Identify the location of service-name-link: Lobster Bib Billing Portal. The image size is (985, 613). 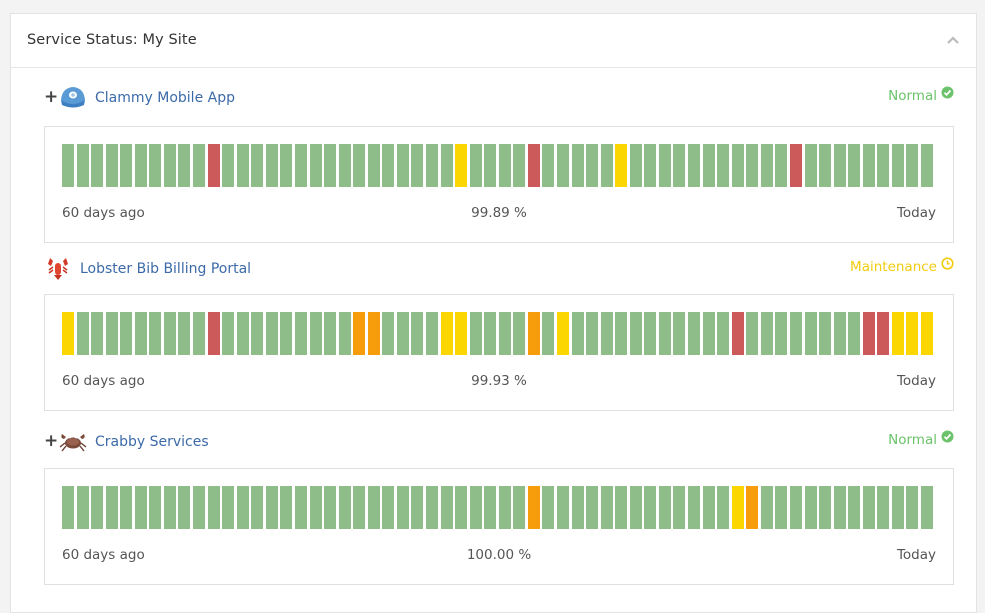
(166, 269).